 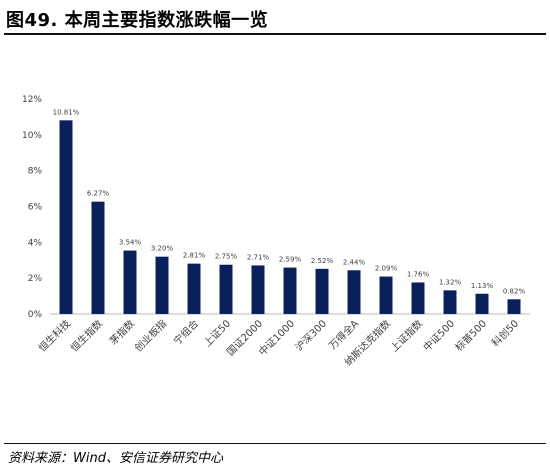 I want to click on y-tick-label: 8%, so click(x=35, y=172).